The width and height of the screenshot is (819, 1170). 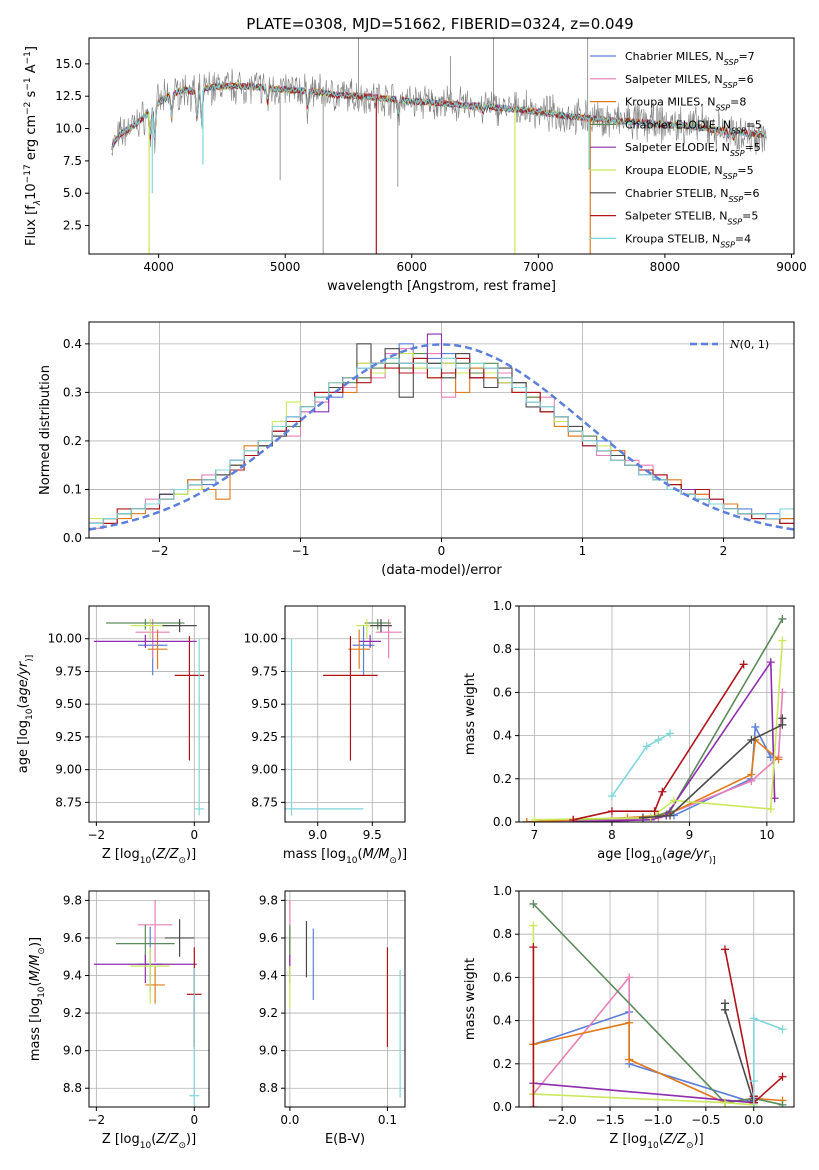 What do you see at coordinates (268, 900) in the screenshot?
I see `y-tick-label: 9.8` at bounding box center [268, 900].